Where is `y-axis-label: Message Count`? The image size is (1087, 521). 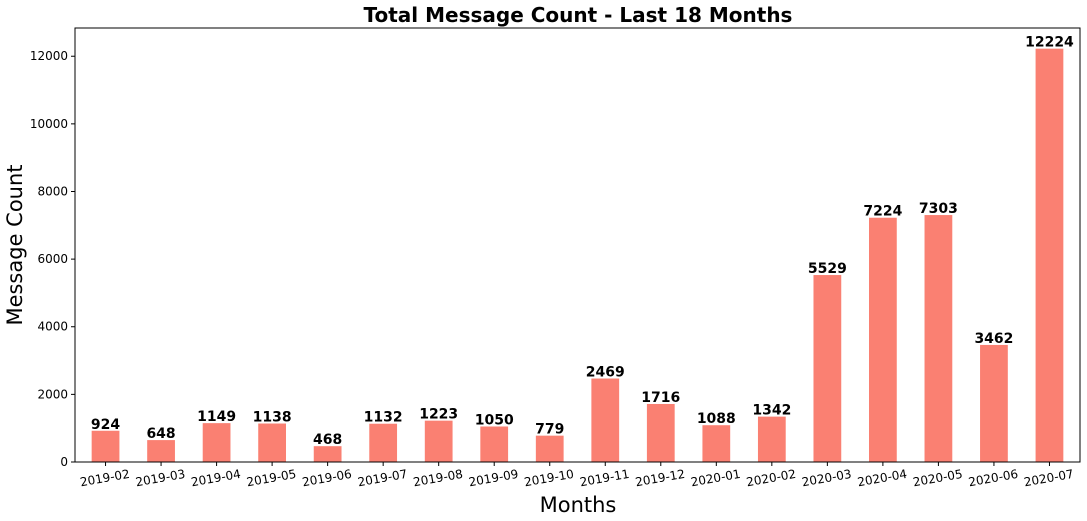 y-axis-label: Message Count is located at coordinates (15, 244).